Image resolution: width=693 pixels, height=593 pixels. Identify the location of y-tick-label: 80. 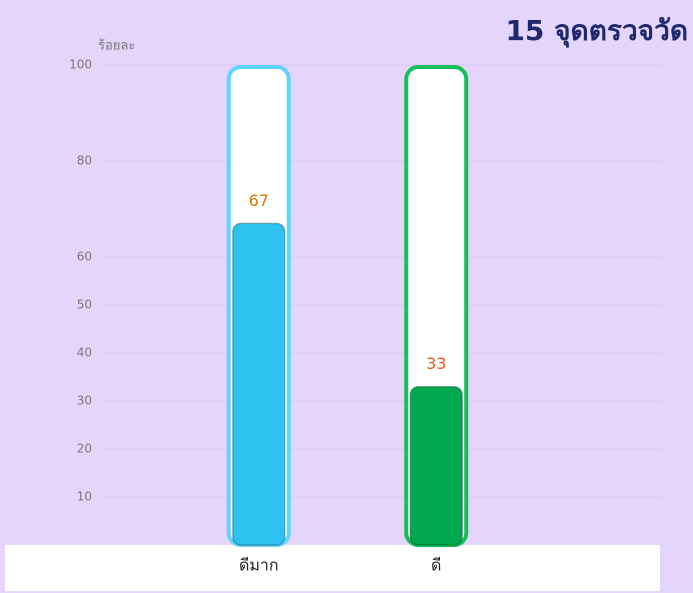
(84, 161).